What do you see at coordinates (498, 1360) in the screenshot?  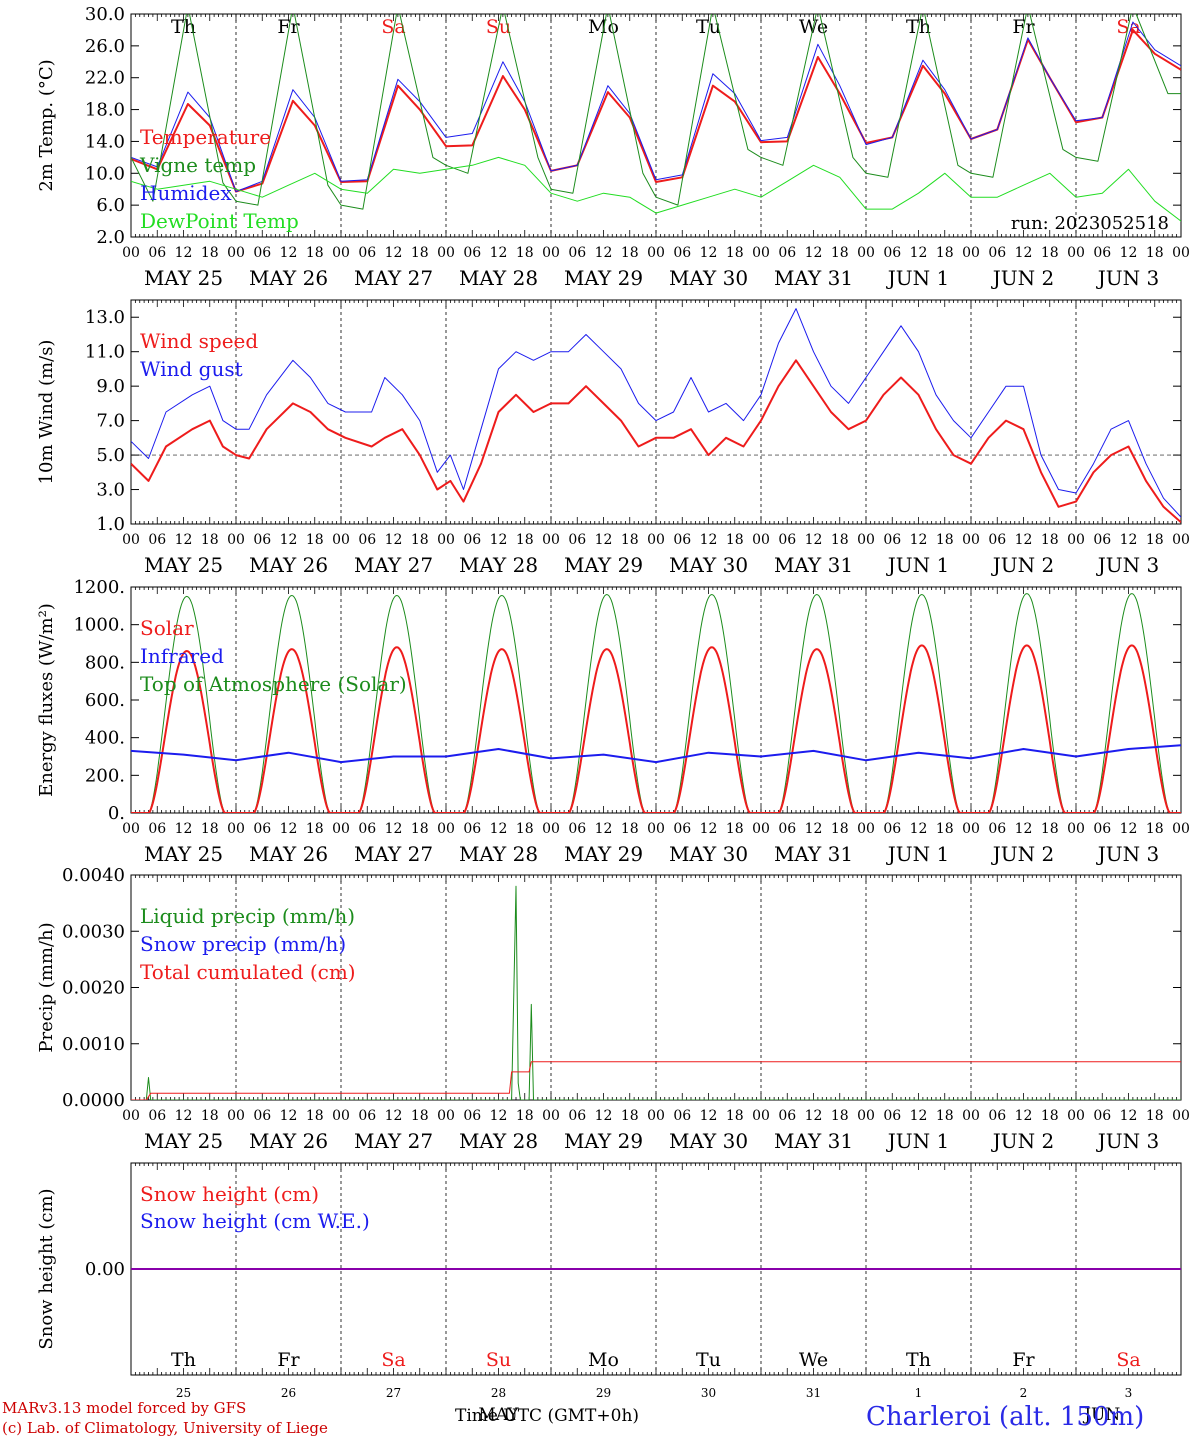 I see `day-name: Su` at bounding box center [498, 1360].